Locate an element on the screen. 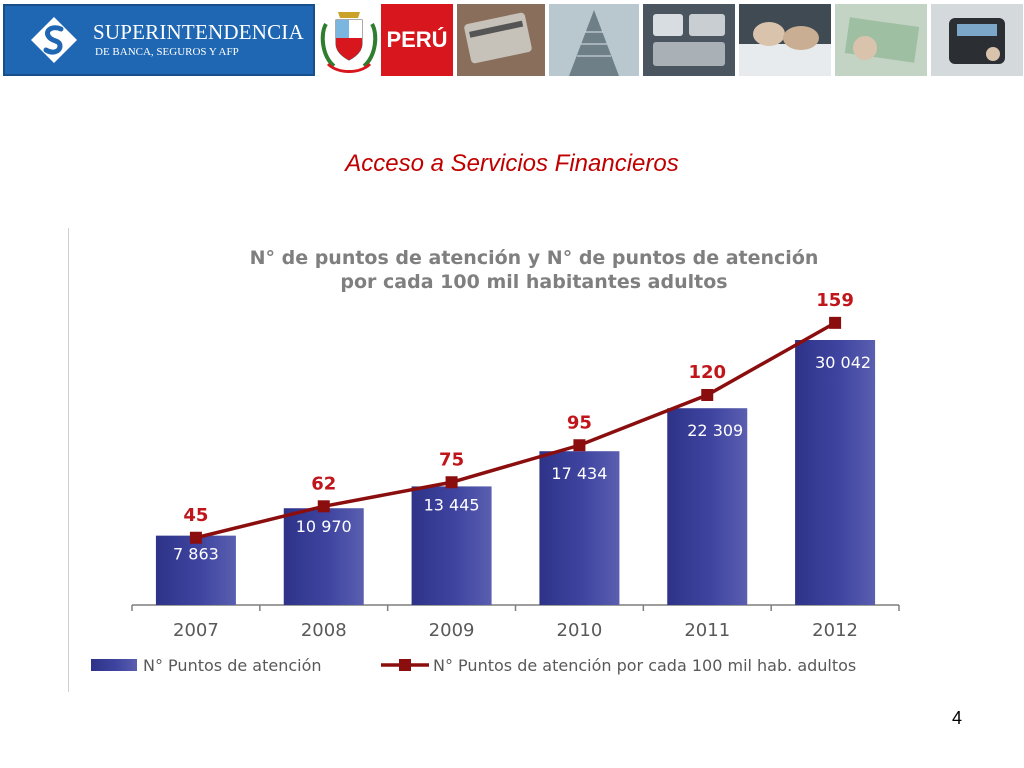 The height and width of the screenshot is (768, 1024). bar-value-label: 13 445 is located at coordinates (452, 504).